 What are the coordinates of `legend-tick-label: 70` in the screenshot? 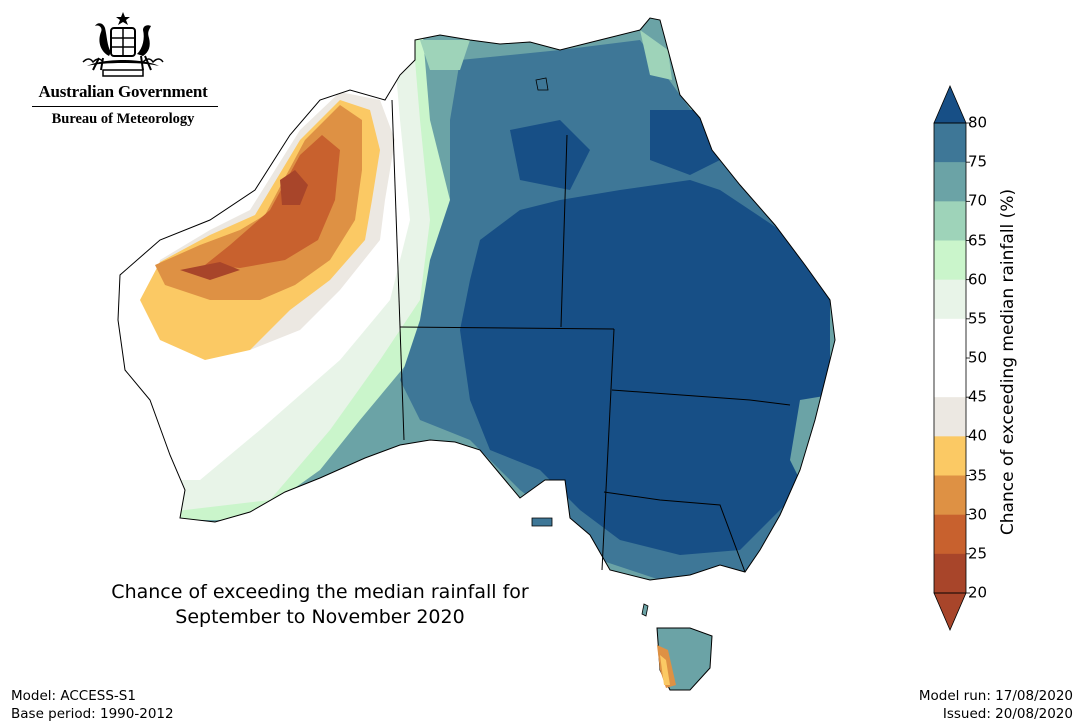 It's located at (978, 200).